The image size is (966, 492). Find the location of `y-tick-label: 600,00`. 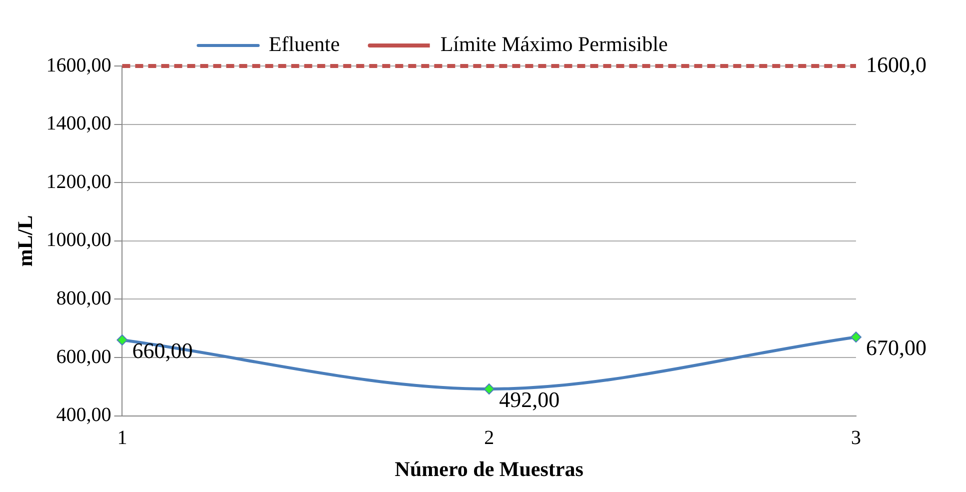

y-tick-label: 600,00 is located at coordinates (84, 357).